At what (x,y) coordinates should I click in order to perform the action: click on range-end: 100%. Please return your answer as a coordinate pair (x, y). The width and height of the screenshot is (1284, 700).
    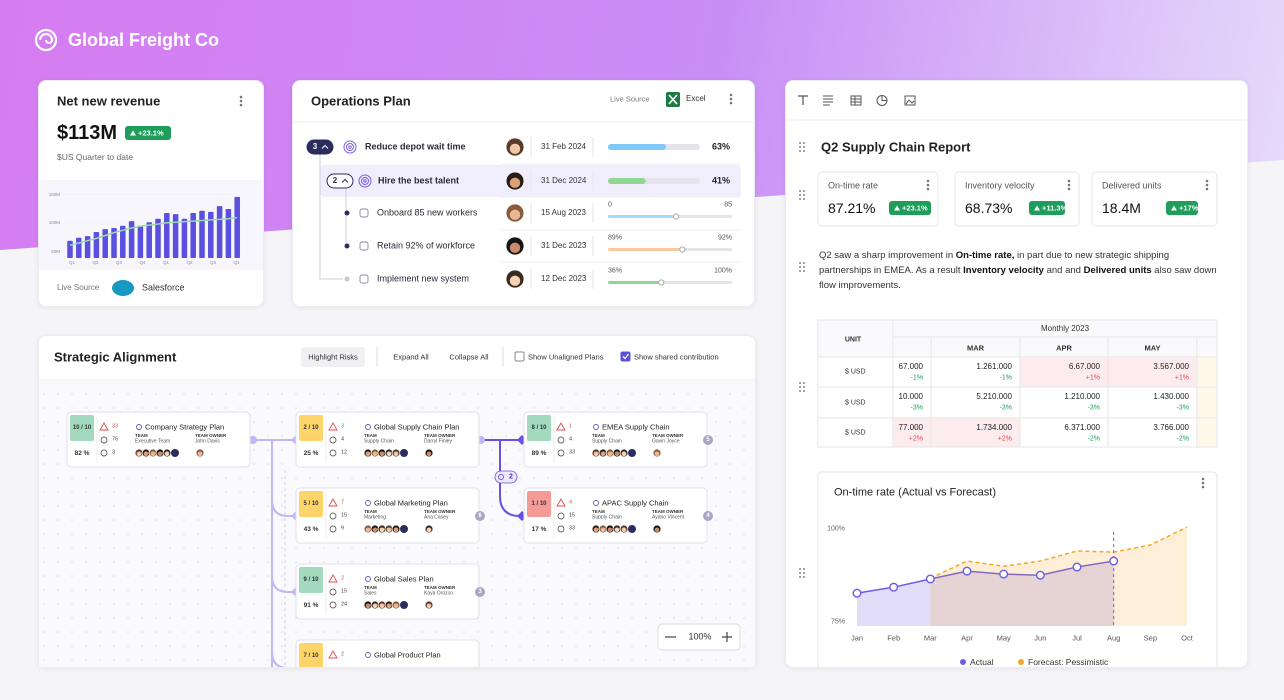
    Looking at the image, I should click on (723, 271).